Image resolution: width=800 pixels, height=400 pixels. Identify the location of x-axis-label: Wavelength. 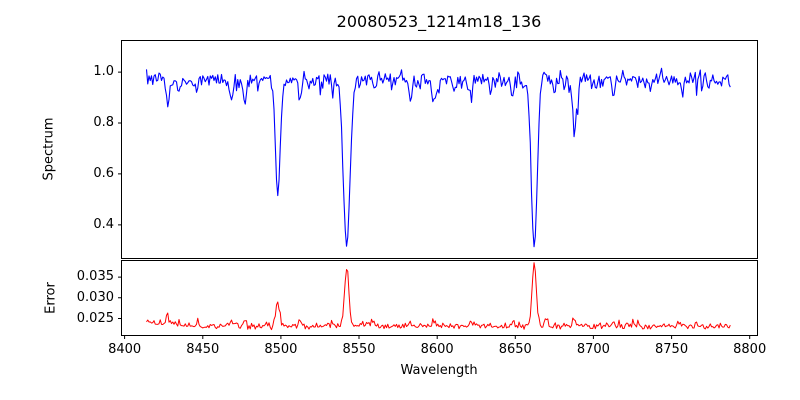
(439, 370).